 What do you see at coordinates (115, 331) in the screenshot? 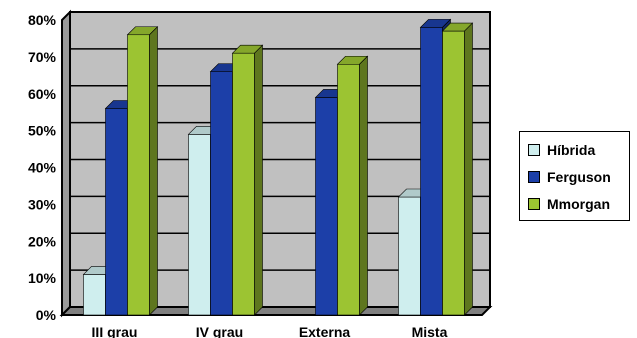
I see `x-category-label: III grau` at bounding box center [115, 331].